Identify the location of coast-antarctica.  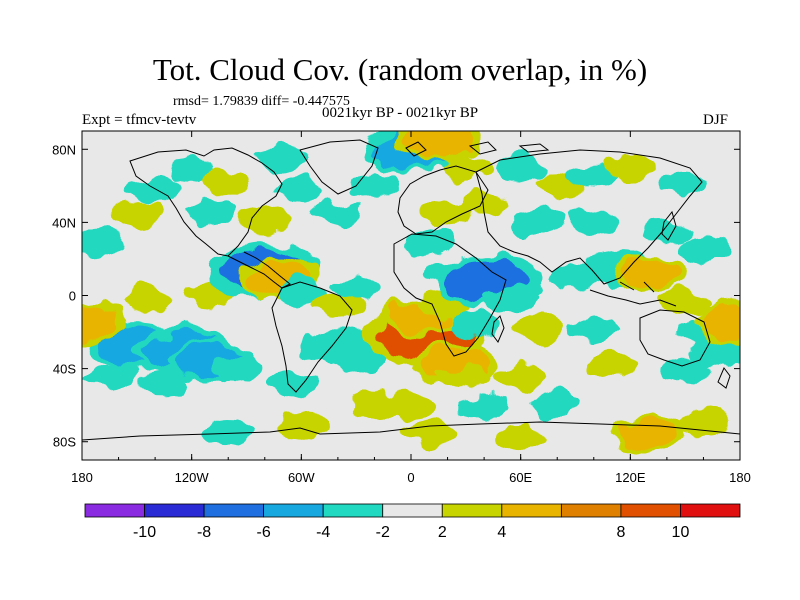
(411, 431).